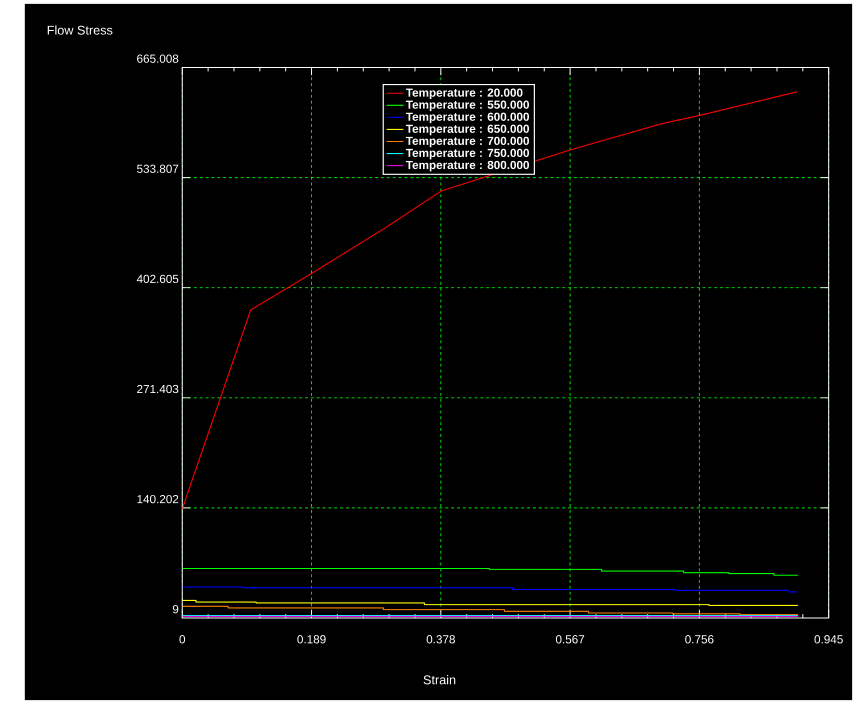  Describe the element at coordinates (157, 278) in the screenshot. I see `y-tick-label: 402.605` at that location.